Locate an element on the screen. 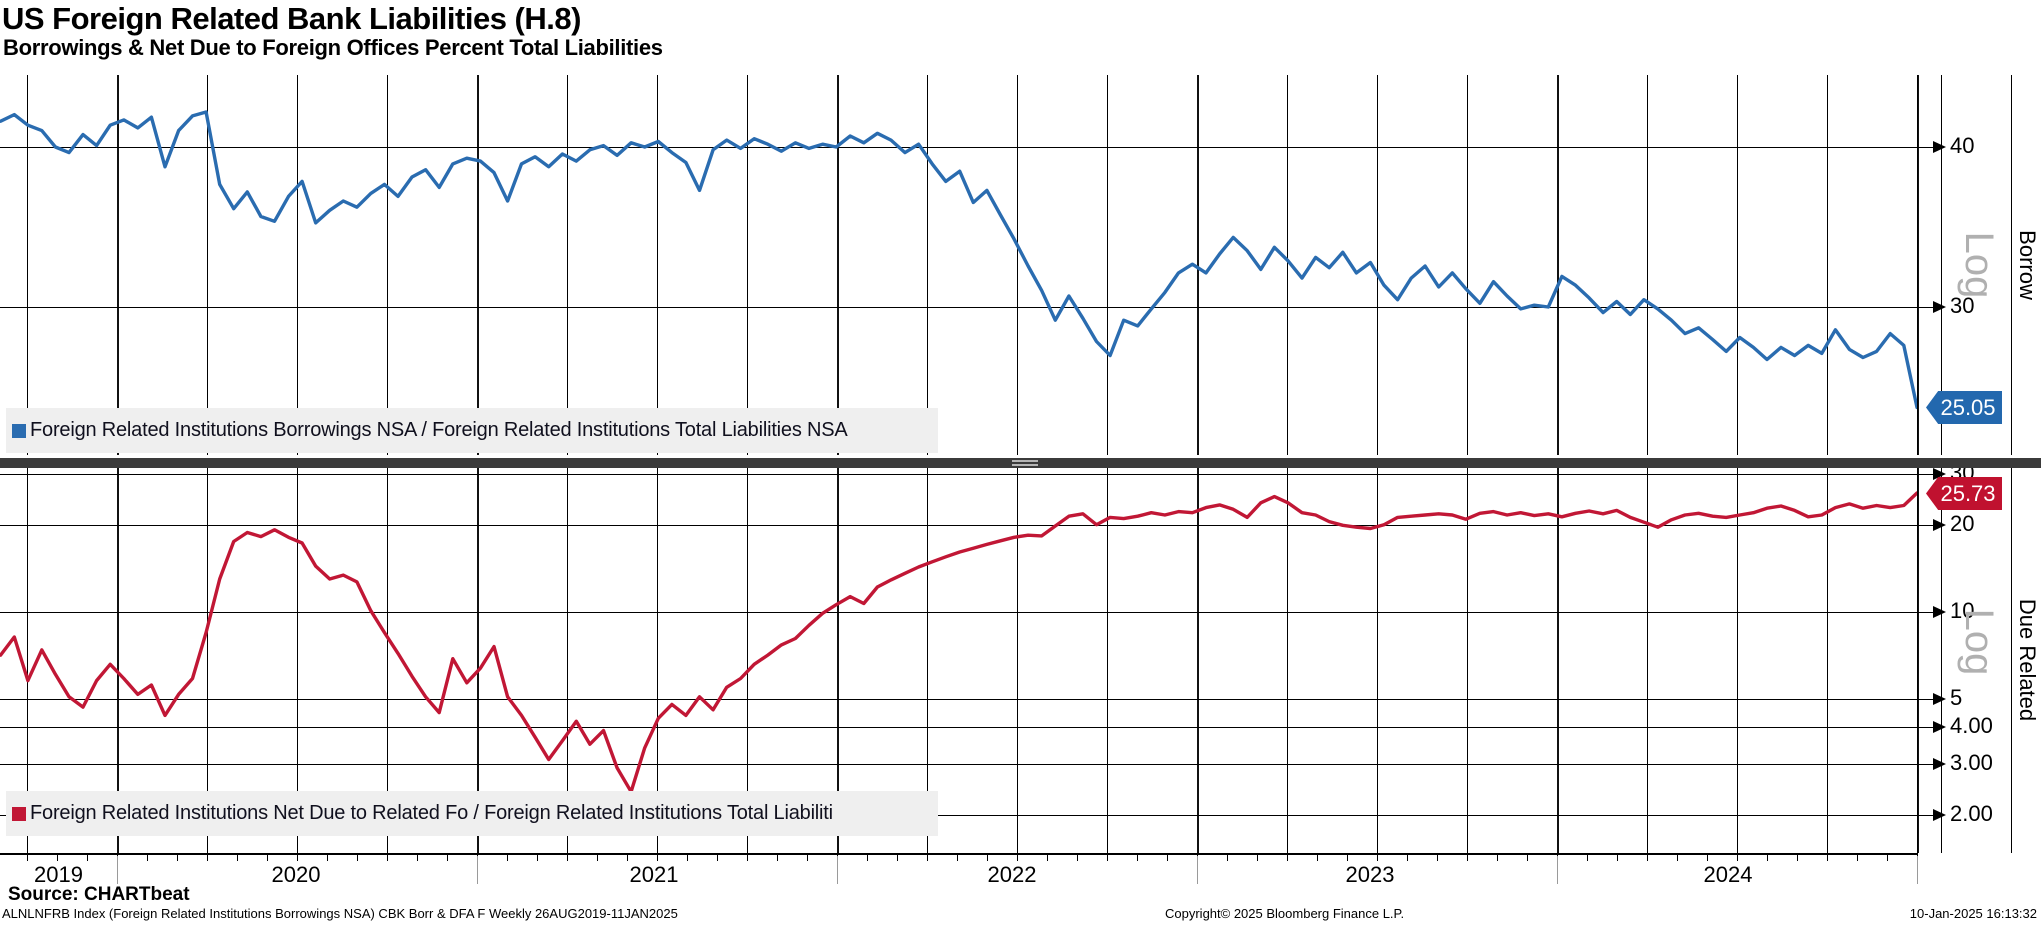 The image size is (2041, 932). log-scale-label-top: Log is located at coordinates (1979, 265).